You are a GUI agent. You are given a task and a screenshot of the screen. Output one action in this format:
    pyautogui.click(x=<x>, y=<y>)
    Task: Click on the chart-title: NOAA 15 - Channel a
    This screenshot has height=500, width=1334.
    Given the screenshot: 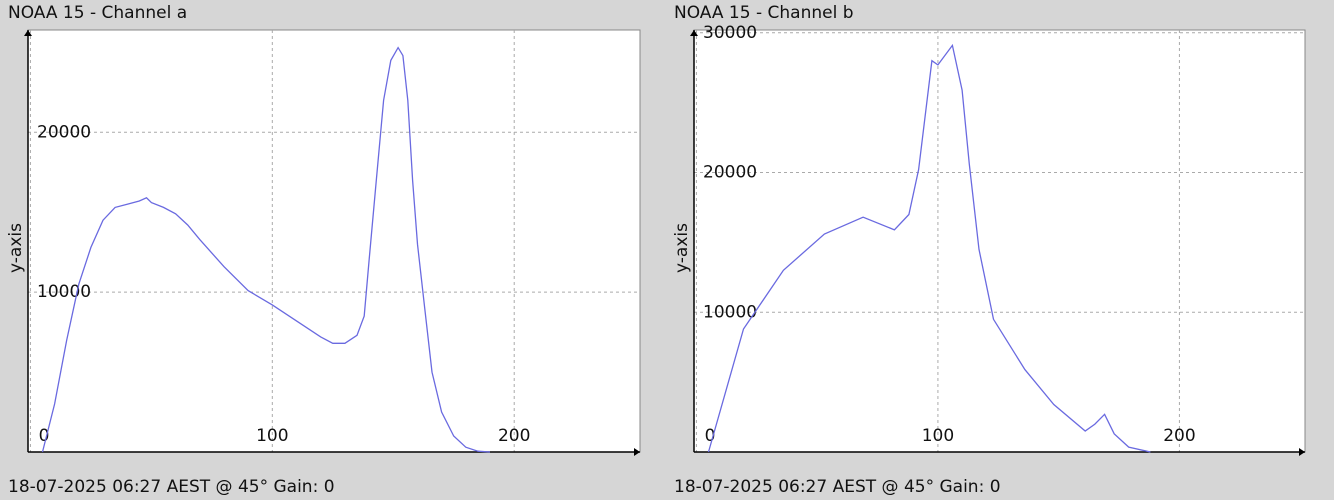 What is the action you would take?
    pyautogui.click(x=97, y=13)
    